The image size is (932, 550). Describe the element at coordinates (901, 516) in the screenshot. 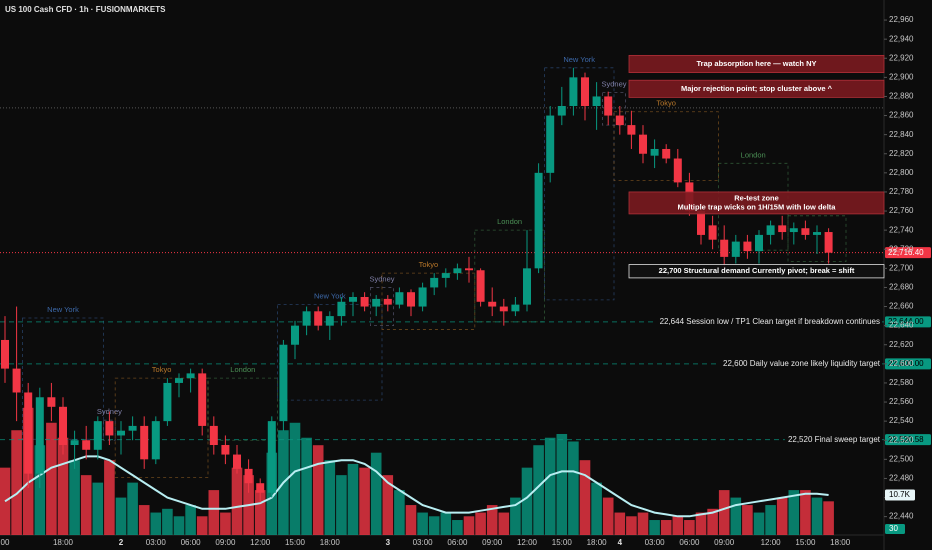

I see `y-tick-label: 22,440` at that location.